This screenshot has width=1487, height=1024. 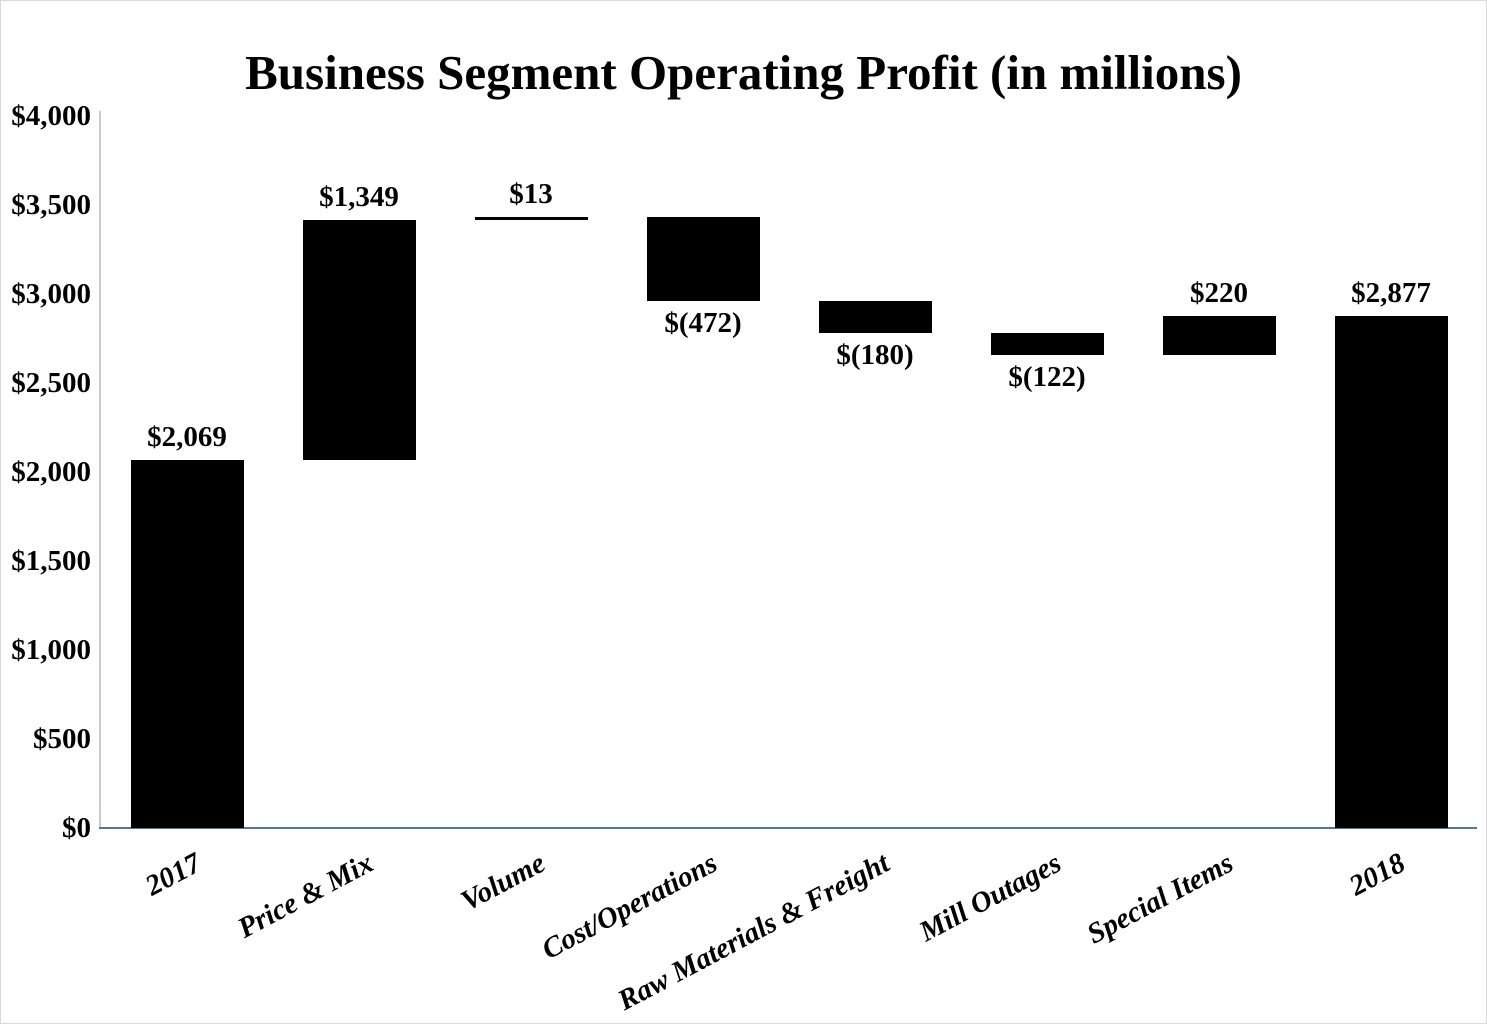 What do you see at coordinates (1391, 292) in the screenshot?
I see `bar-value-label: $2,877` at bounding box center [1391, 292].